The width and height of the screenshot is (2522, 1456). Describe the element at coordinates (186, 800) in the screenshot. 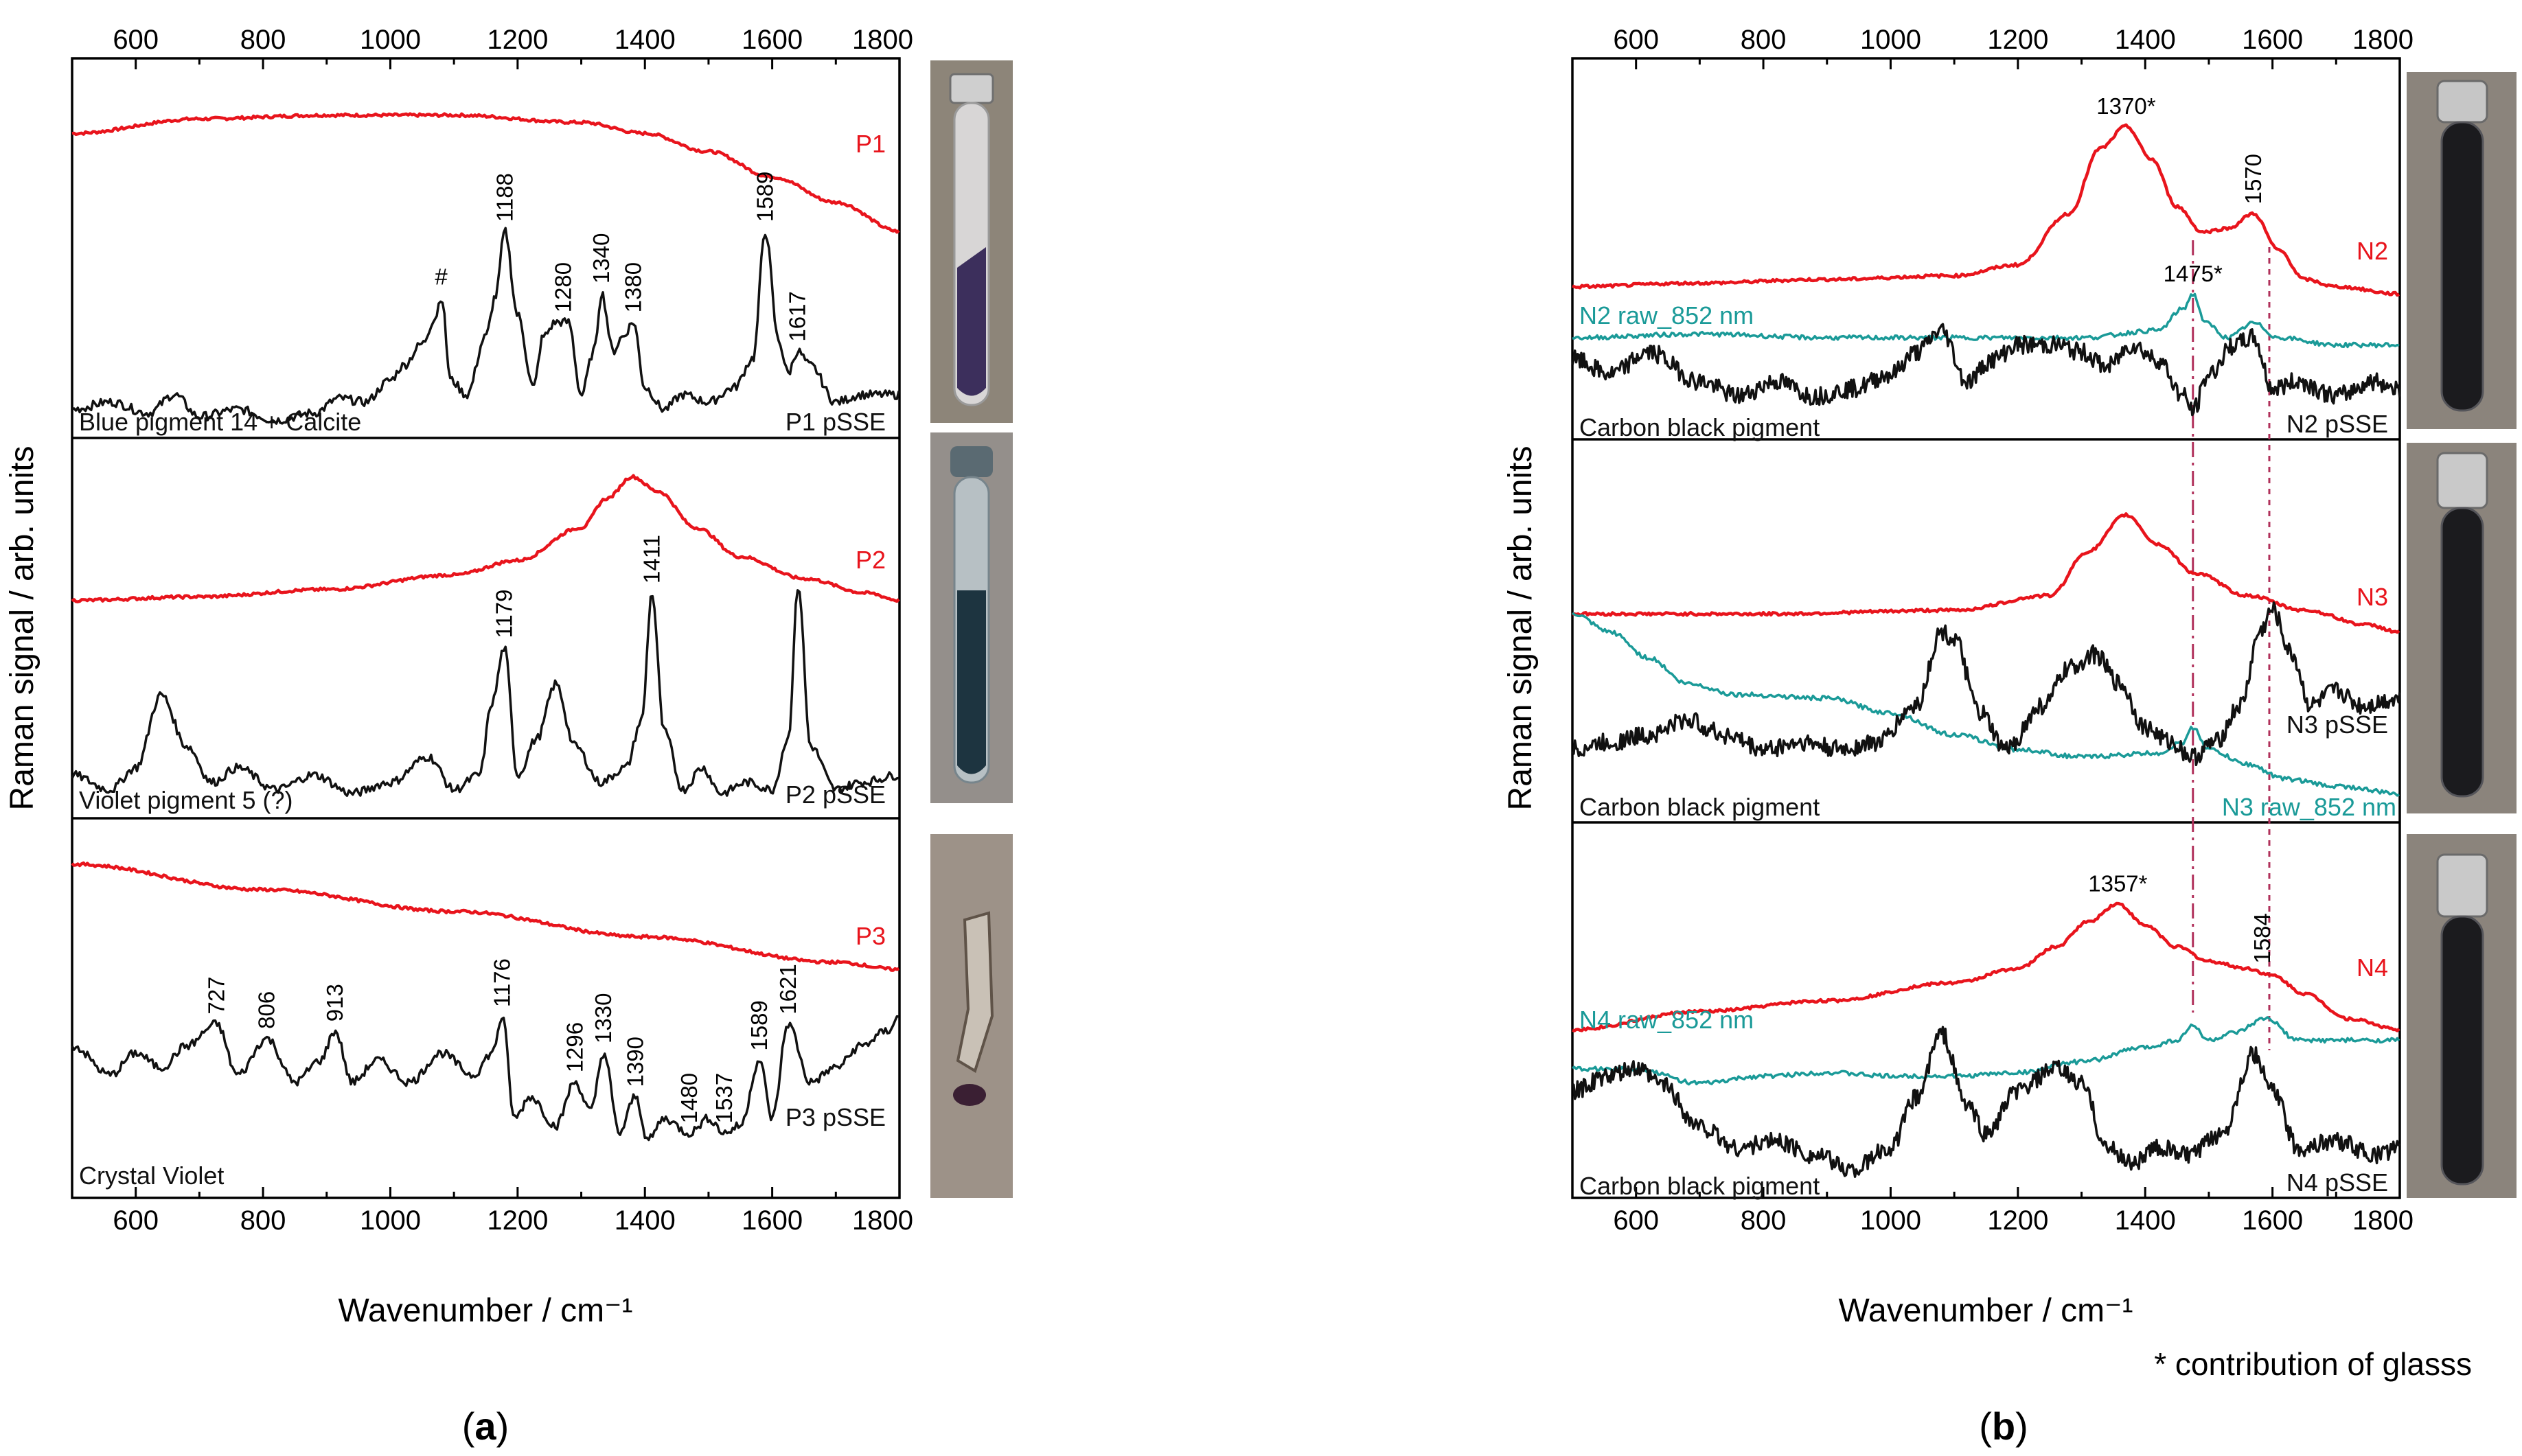

I see `sample-name-p2: Violet pigment 5 (?)` at that location.